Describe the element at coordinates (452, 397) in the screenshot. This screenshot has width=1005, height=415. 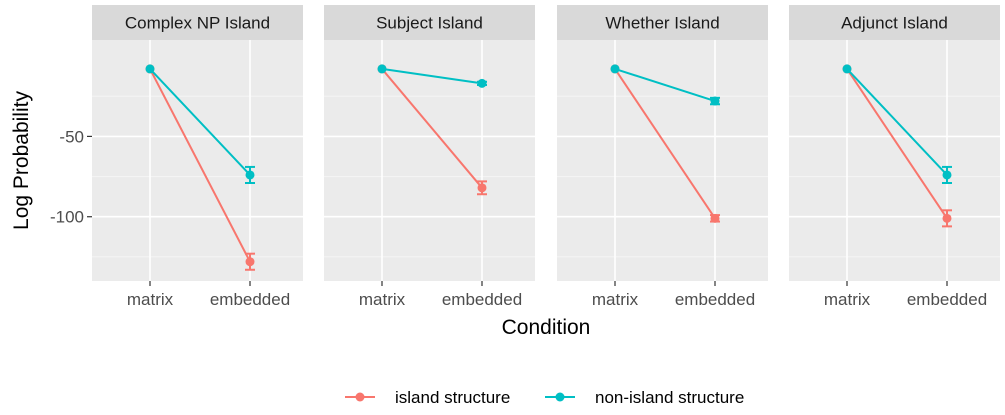
I see `legend-label: island structure` at that location.